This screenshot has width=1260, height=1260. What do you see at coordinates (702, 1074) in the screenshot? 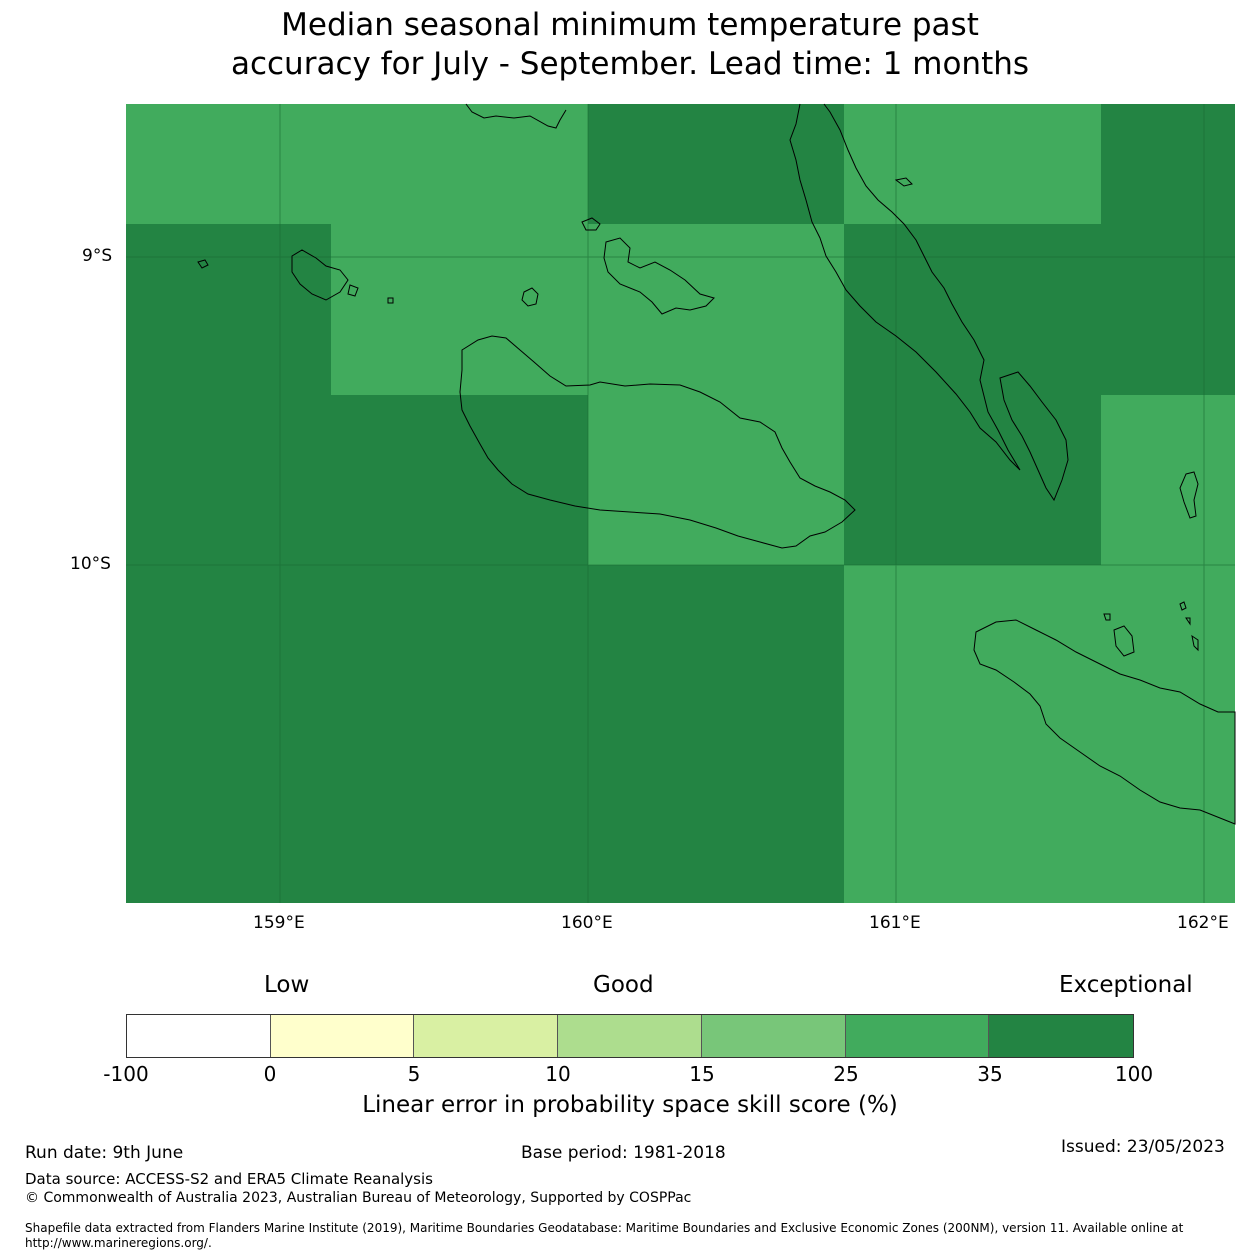
I see `colorbar-tick: 15` at bounding box center [702, 1074].